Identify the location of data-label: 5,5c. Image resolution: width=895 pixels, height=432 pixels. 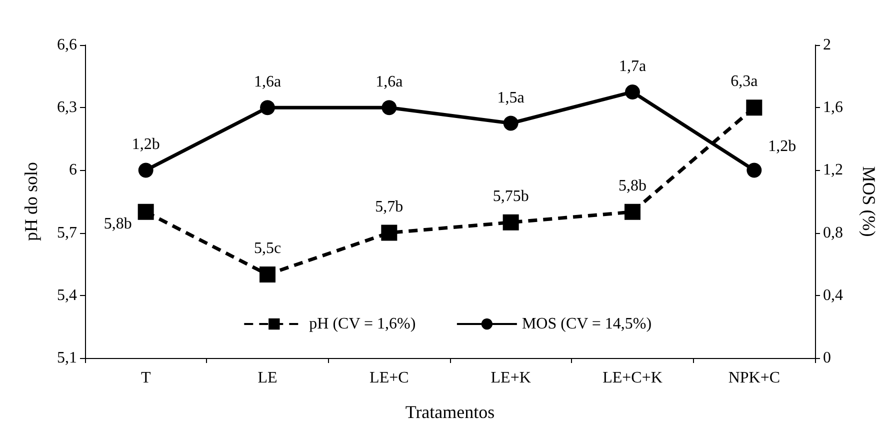
(268, 249).